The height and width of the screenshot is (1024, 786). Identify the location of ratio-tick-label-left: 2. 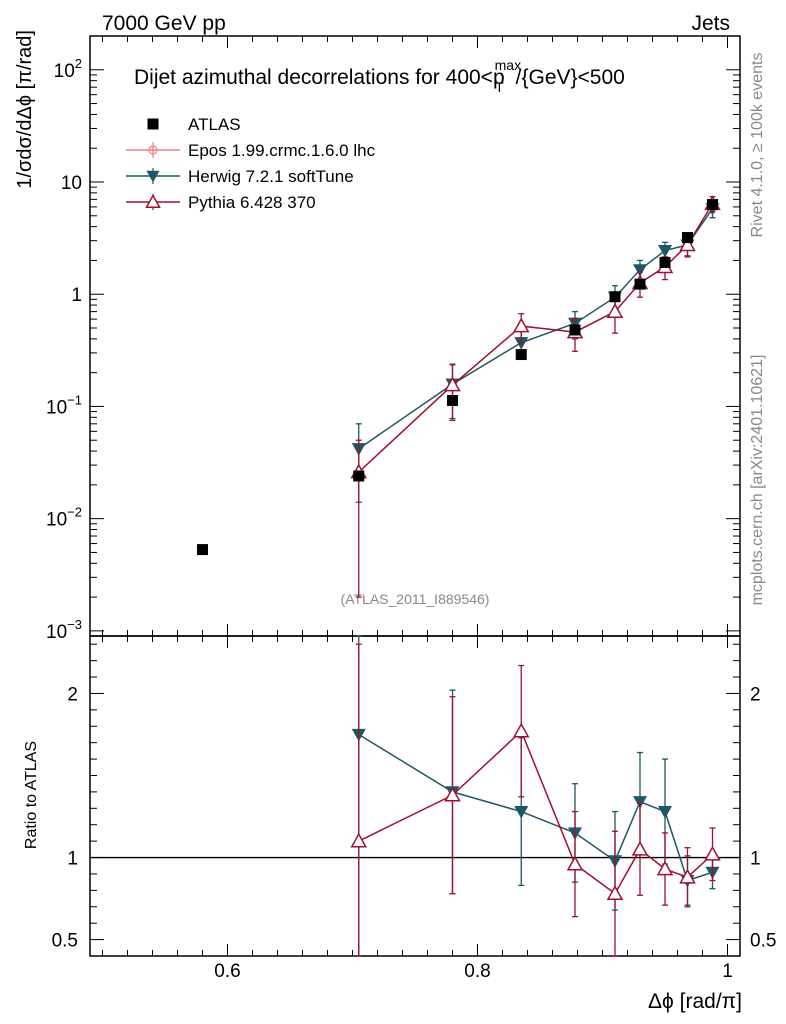
(72, 694).